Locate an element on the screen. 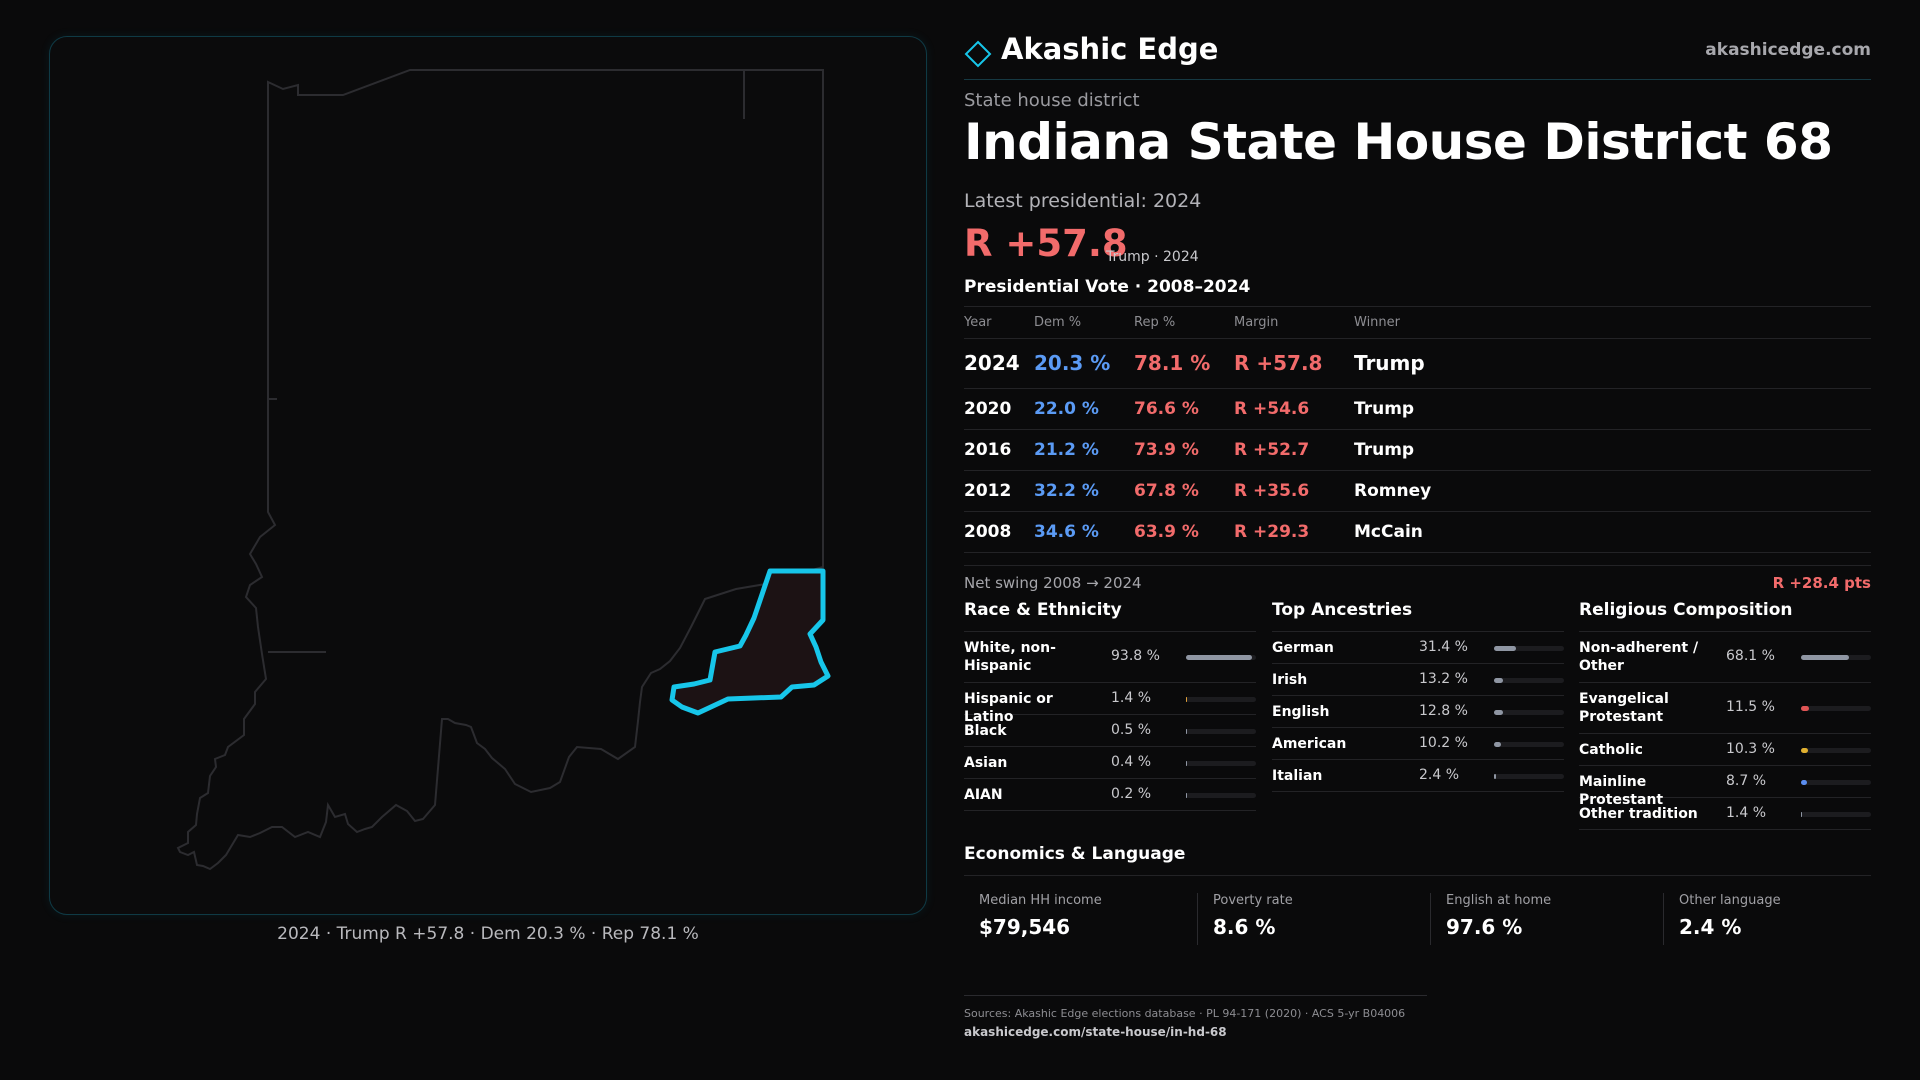  row-value: 2.4 % is located at coordinates (1439, 775).